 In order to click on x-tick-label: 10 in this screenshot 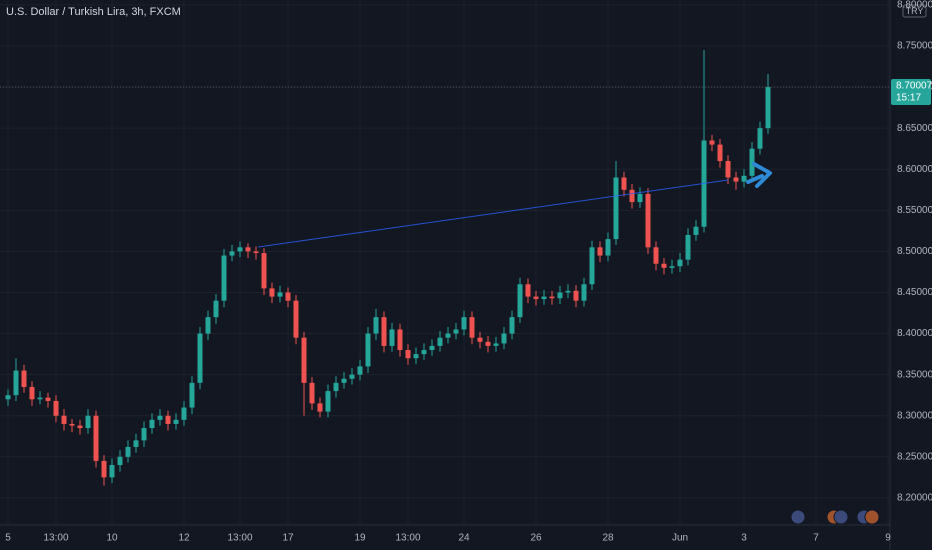, I will do `click(112, 538)`.